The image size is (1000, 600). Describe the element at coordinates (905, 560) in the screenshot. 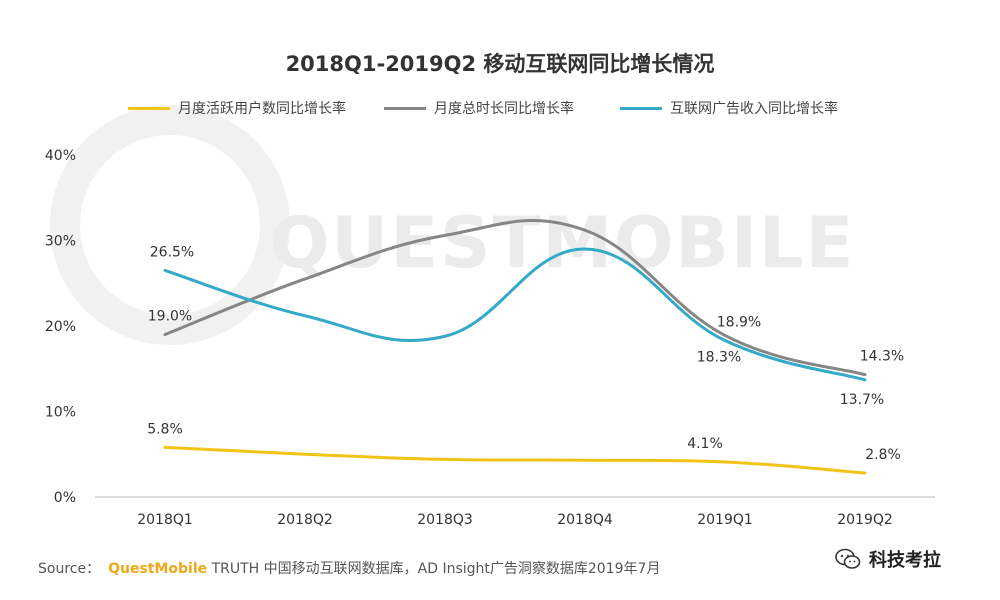

I see `wechat-name: 科技考拉` at that location.